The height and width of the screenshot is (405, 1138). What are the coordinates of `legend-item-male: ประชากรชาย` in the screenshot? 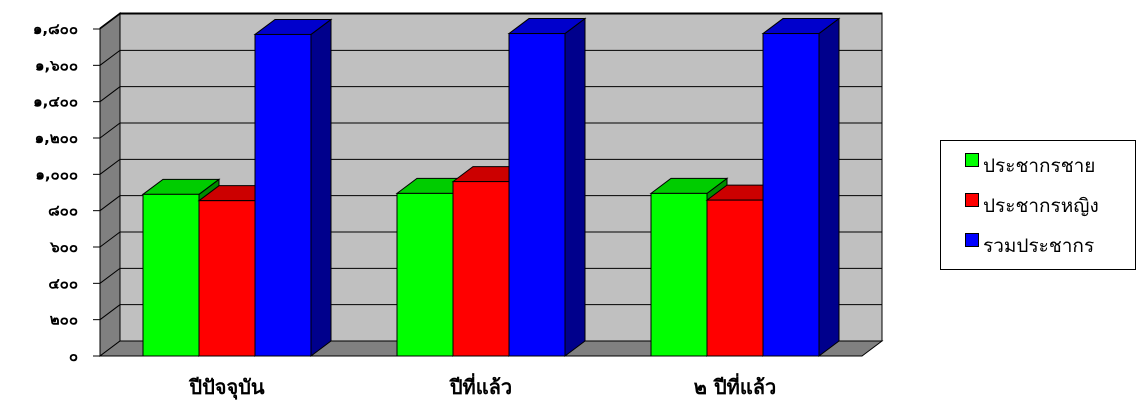 It's located at (1030, 166).